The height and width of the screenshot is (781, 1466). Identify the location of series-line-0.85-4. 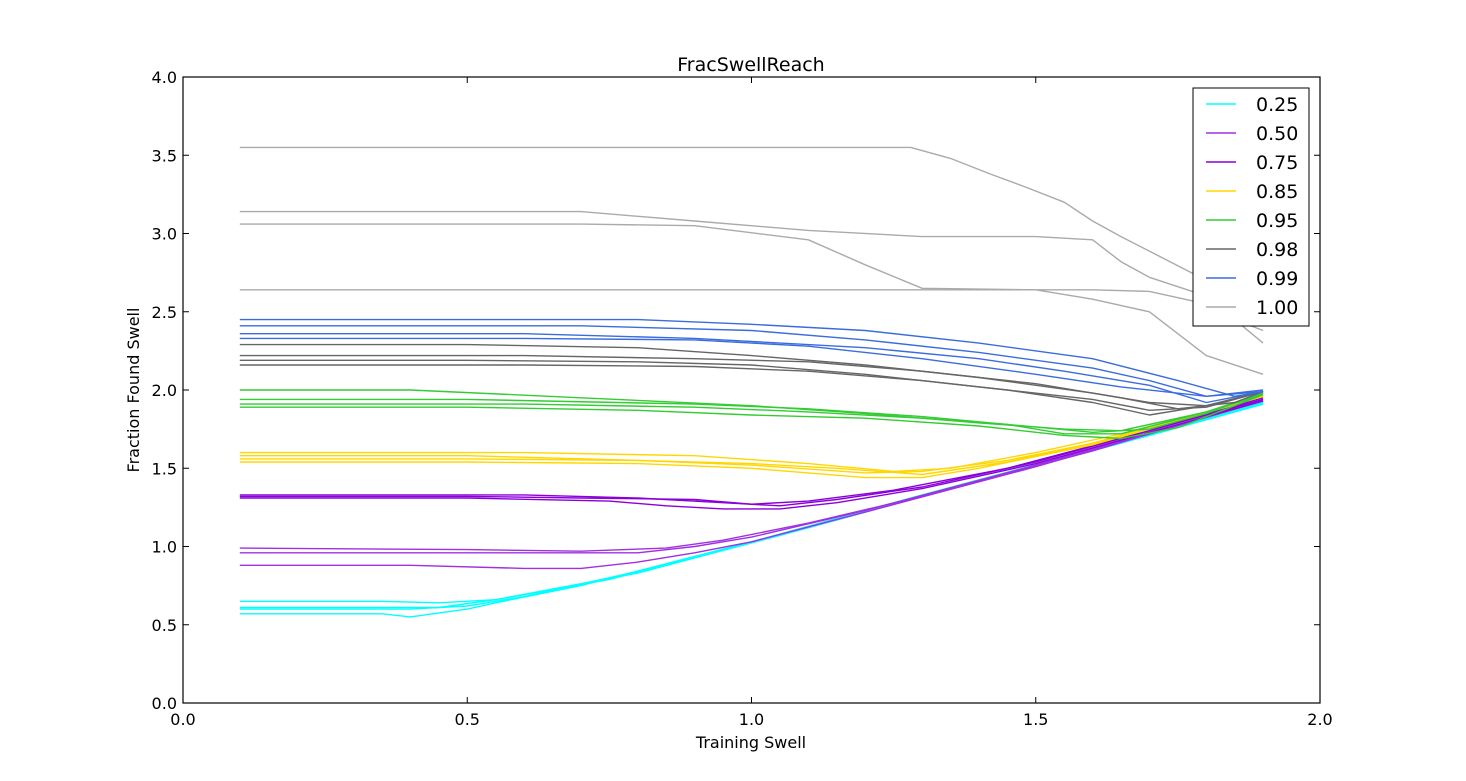
(751, 435).